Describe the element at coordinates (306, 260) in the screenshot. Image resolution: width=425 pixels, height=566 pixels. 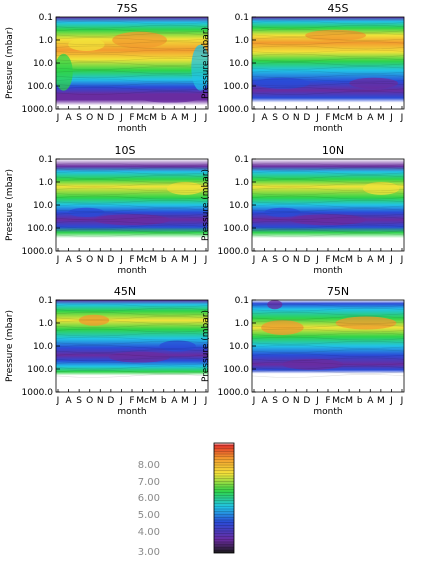
I see `x-tick-label: D` at that location.